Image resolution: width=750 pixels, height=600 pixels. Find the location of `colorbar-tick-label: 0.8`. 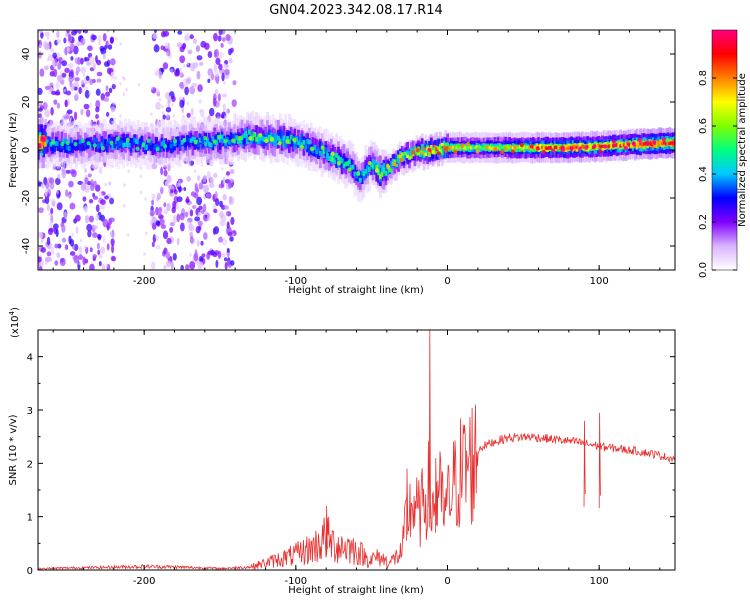

colorbar-tick-label: 0.8 is located at coordinates (703, 78).